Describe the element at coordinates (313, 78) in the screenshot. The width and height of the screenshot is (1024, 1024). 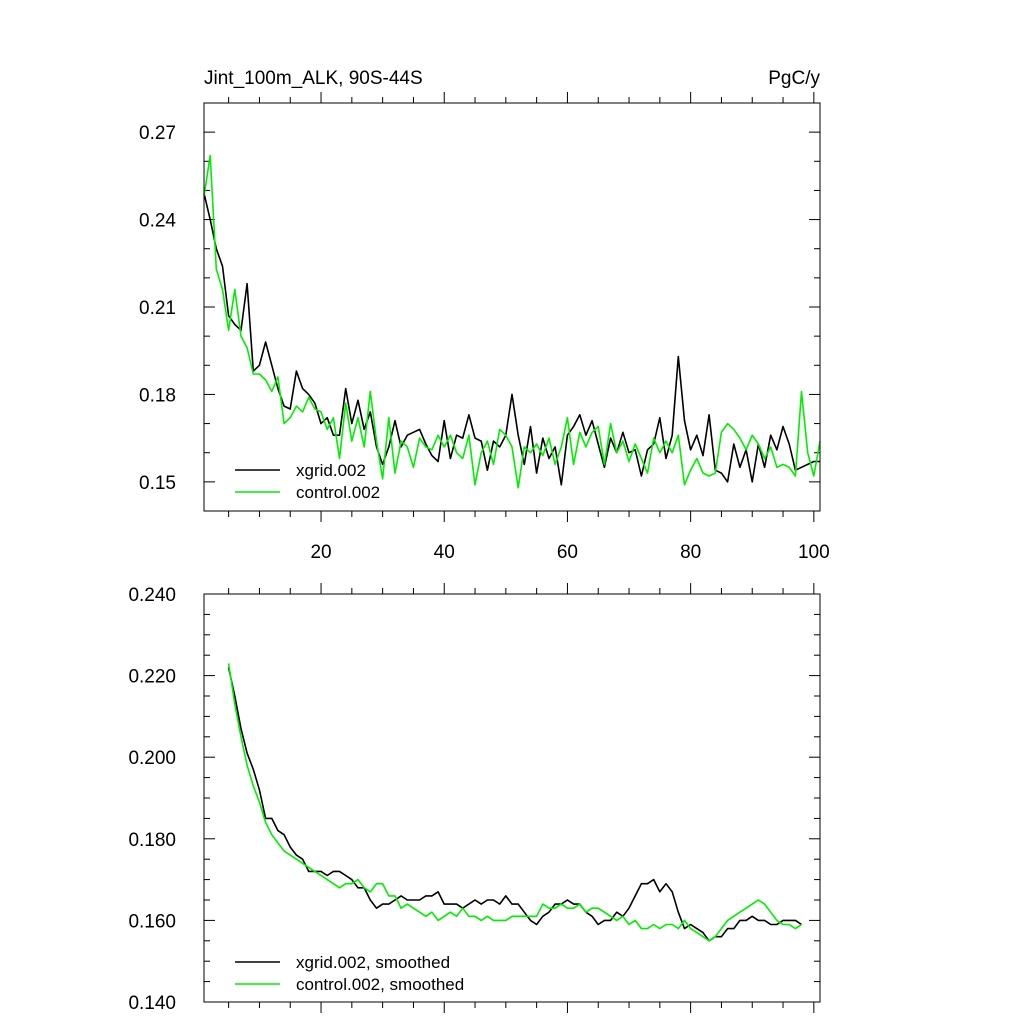
I see `plot-title-left: Jint_100m_ALK, 90S-44S` at that location.